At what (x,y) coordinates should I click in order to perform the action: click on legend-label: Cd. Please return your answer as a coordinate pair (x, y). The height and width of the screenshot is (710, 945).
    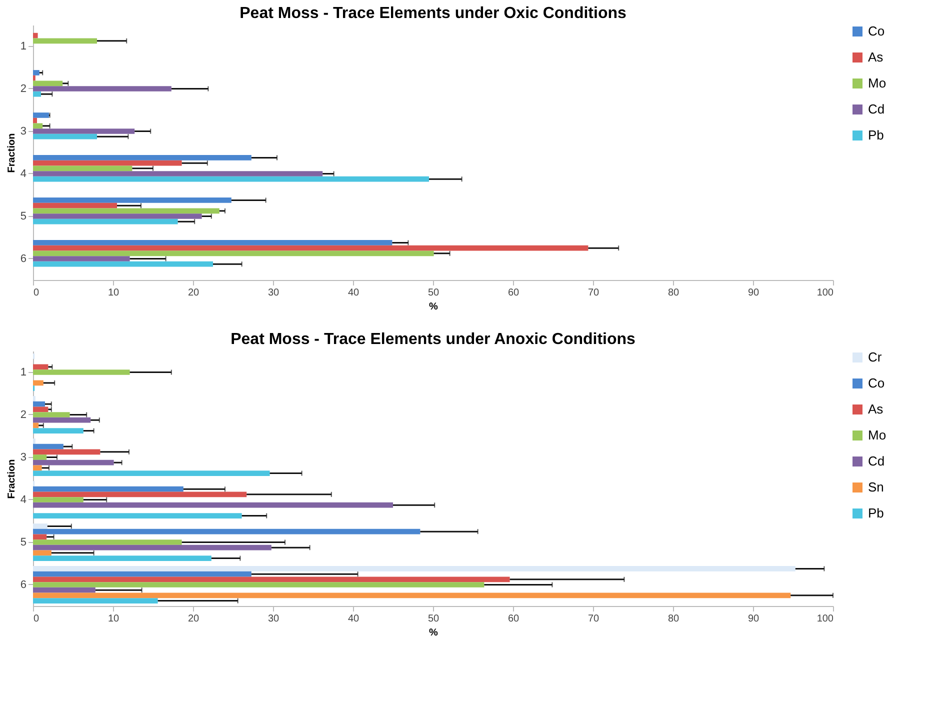
    Looking at the image, I should click on (876, 461).